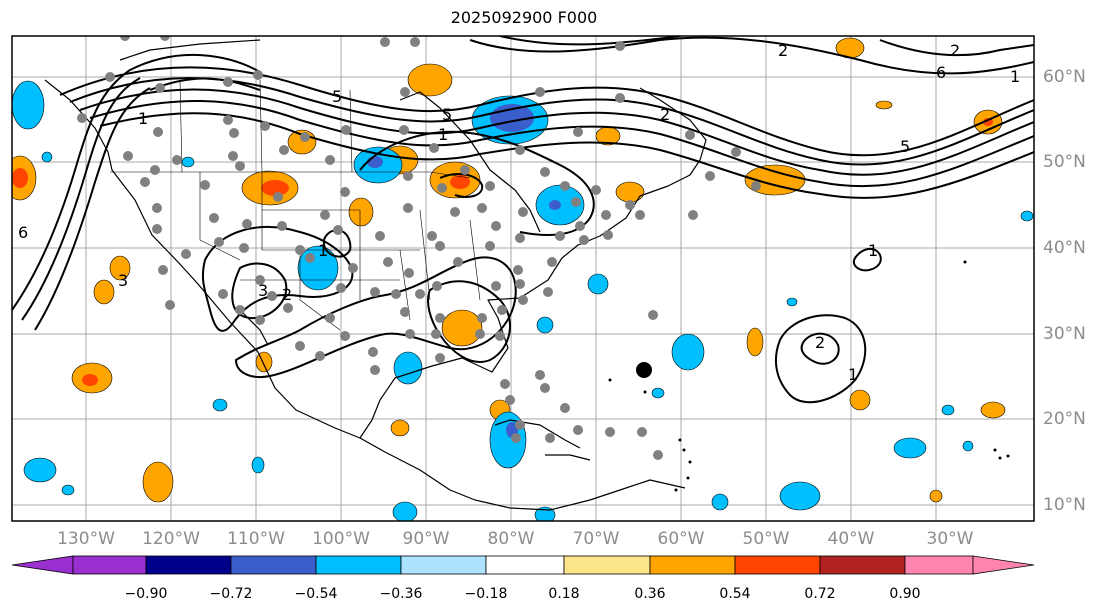 This screenshot has height=615, width=1105. Describe the element at coordinates (809, 376) in the screenshot. I see `islands` at that location.